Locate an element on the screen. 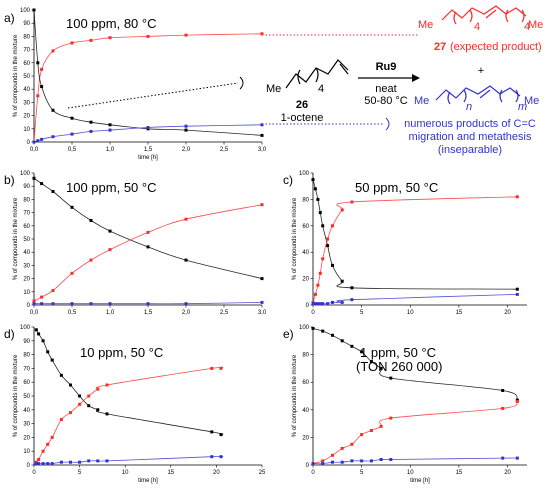 The height and width of the screenshot is (490, 550). y-tick-label: 50 is located at coordinates (26, 77).